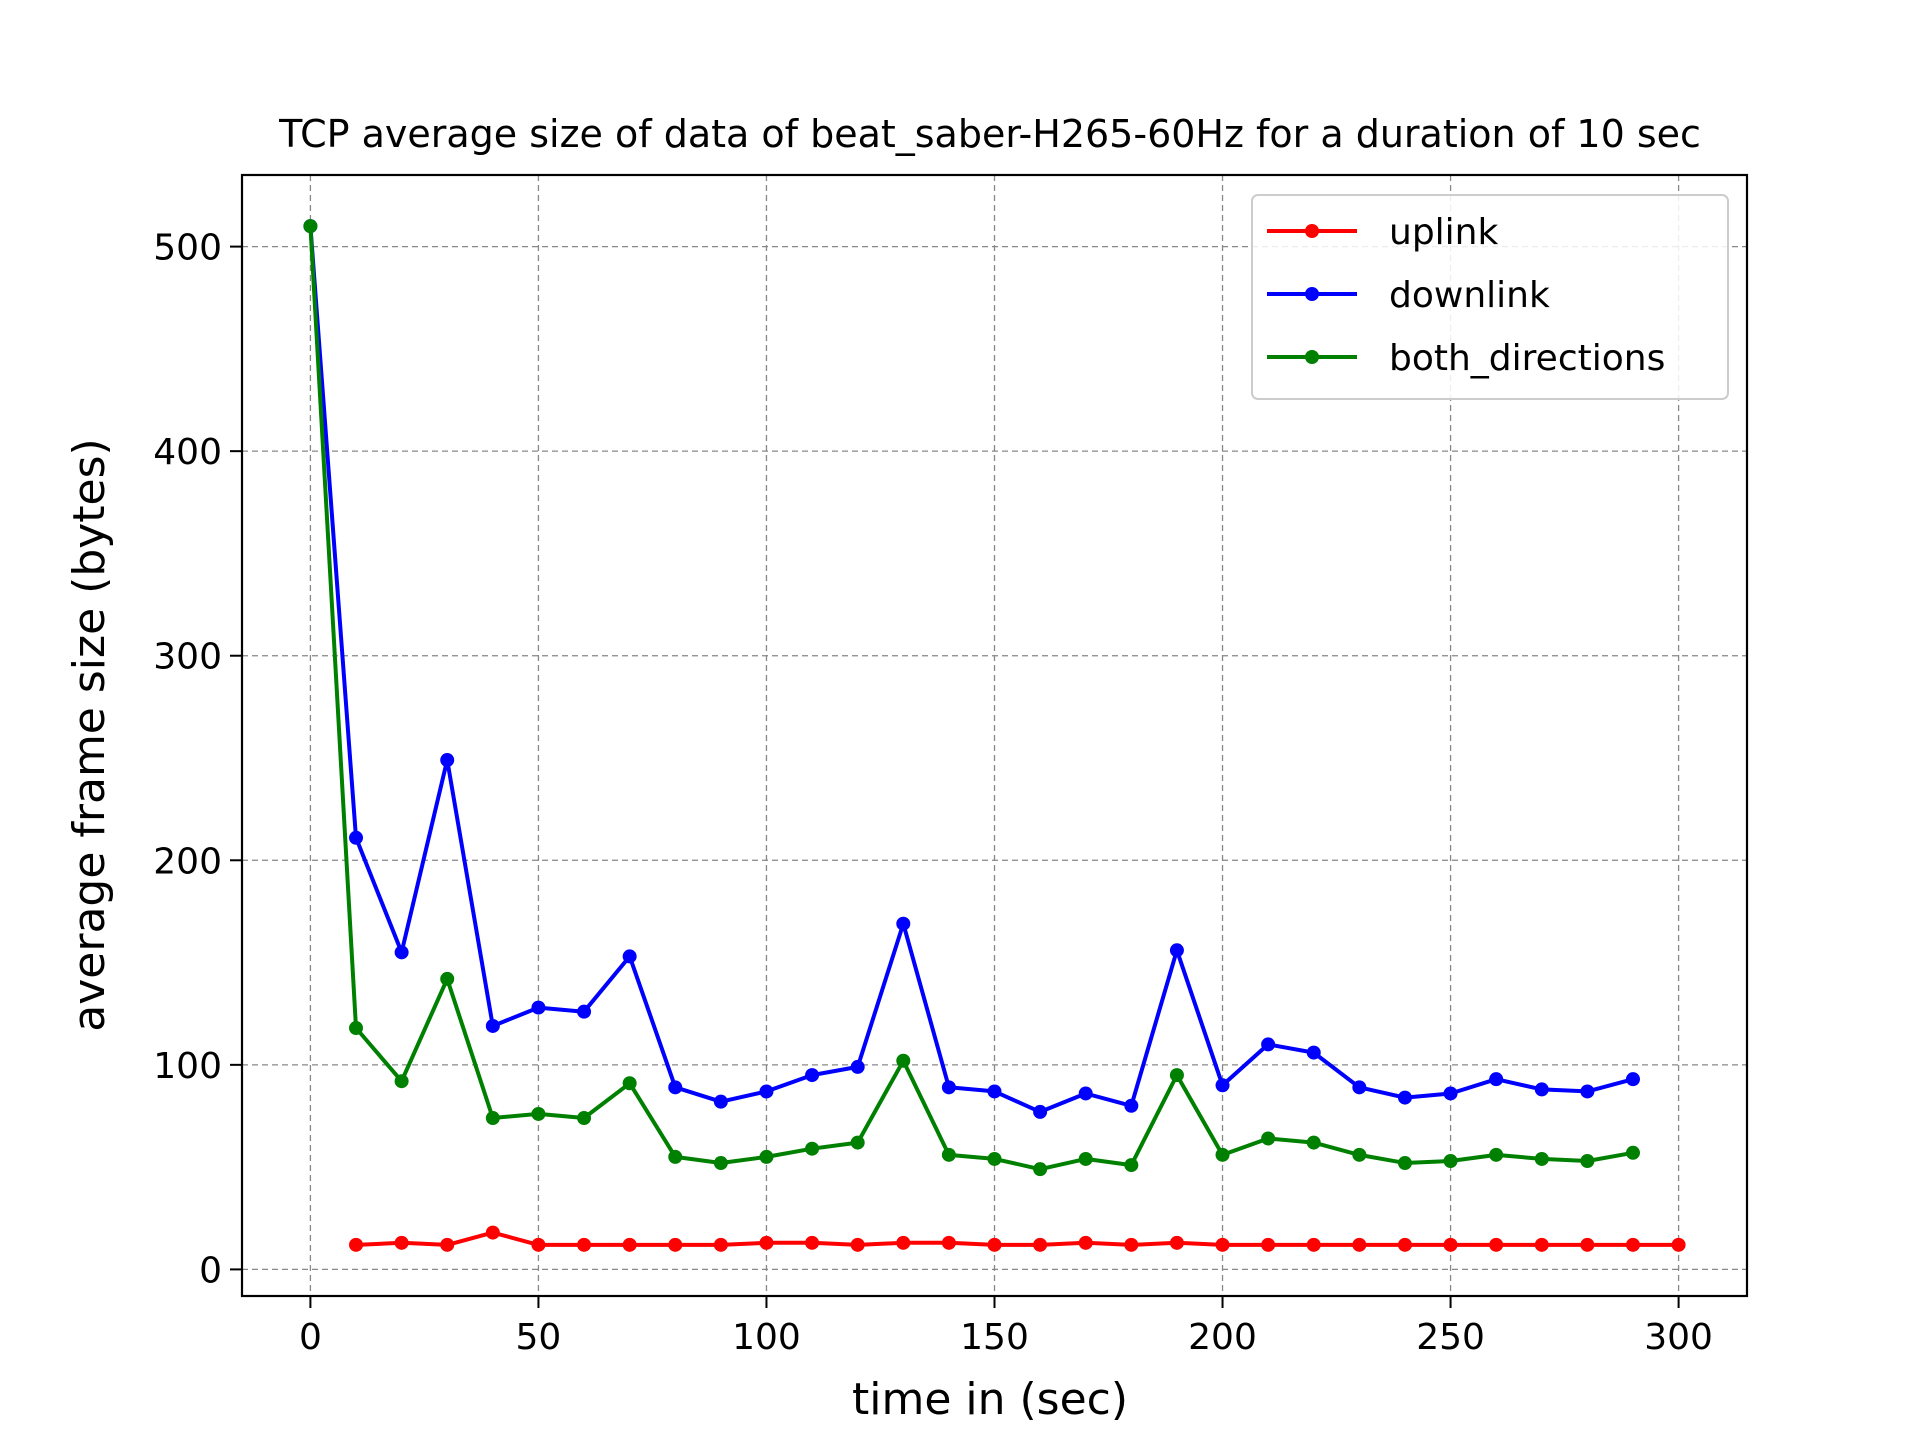 Image resolution: width=1920 pixels, height=1440 pixels. Describe the element at coordinates (539, 1337) in the screenshot. I see `x-tick-label: 50` at that location.